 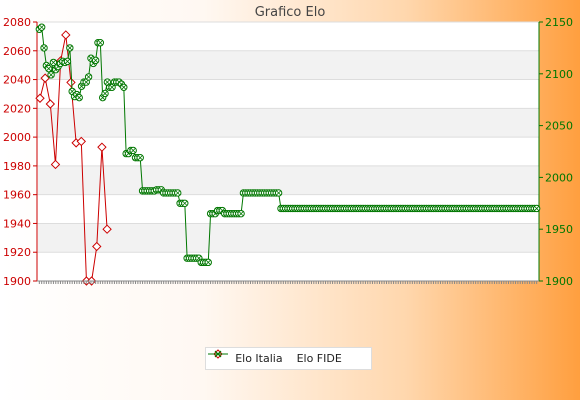 I want to click on right-tick-label: 1900, so click(x=559, y=281).